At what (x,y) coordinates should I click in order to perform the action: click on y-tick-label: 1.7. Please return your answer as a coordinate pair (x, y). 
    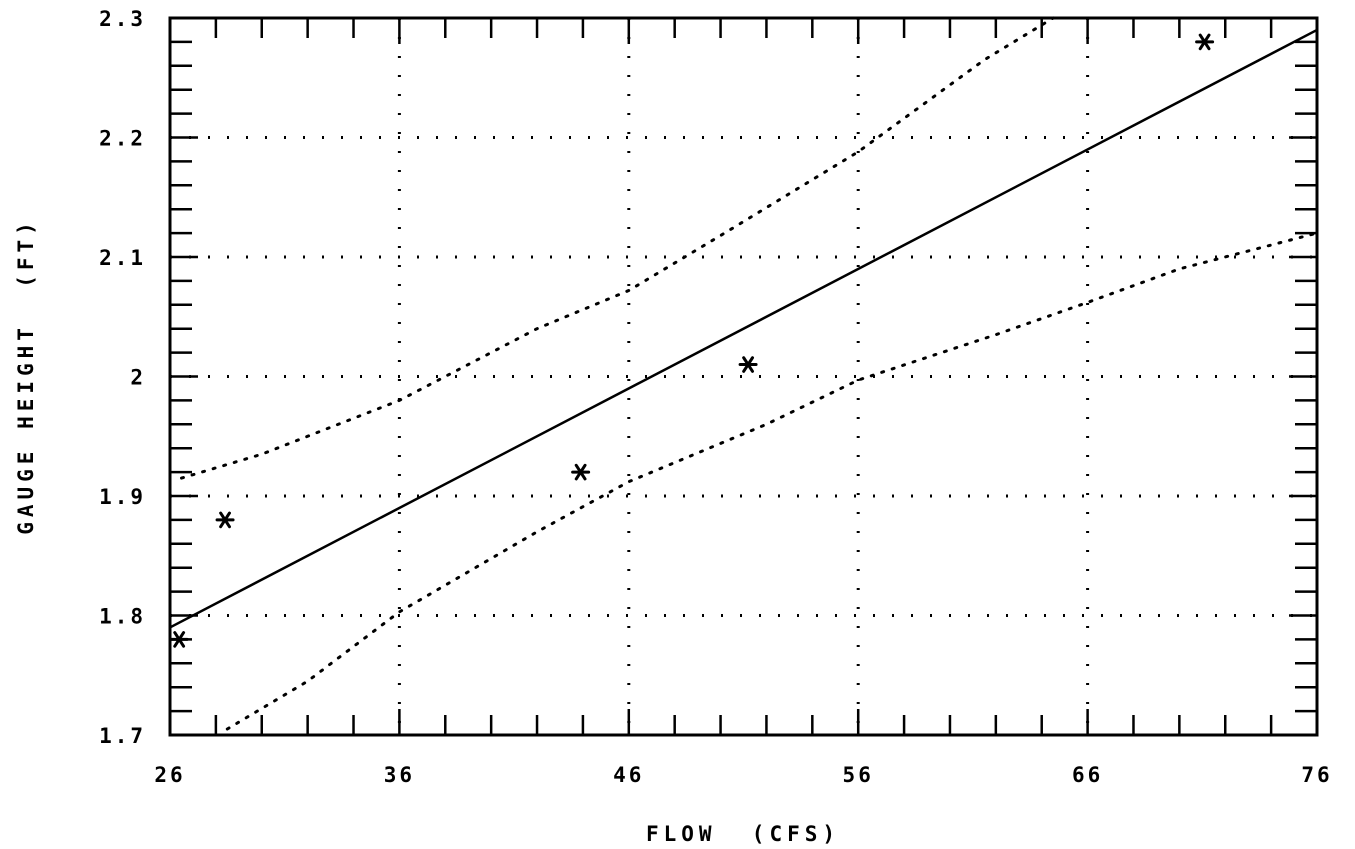
    Looking at the image, I should click on (122, 736).